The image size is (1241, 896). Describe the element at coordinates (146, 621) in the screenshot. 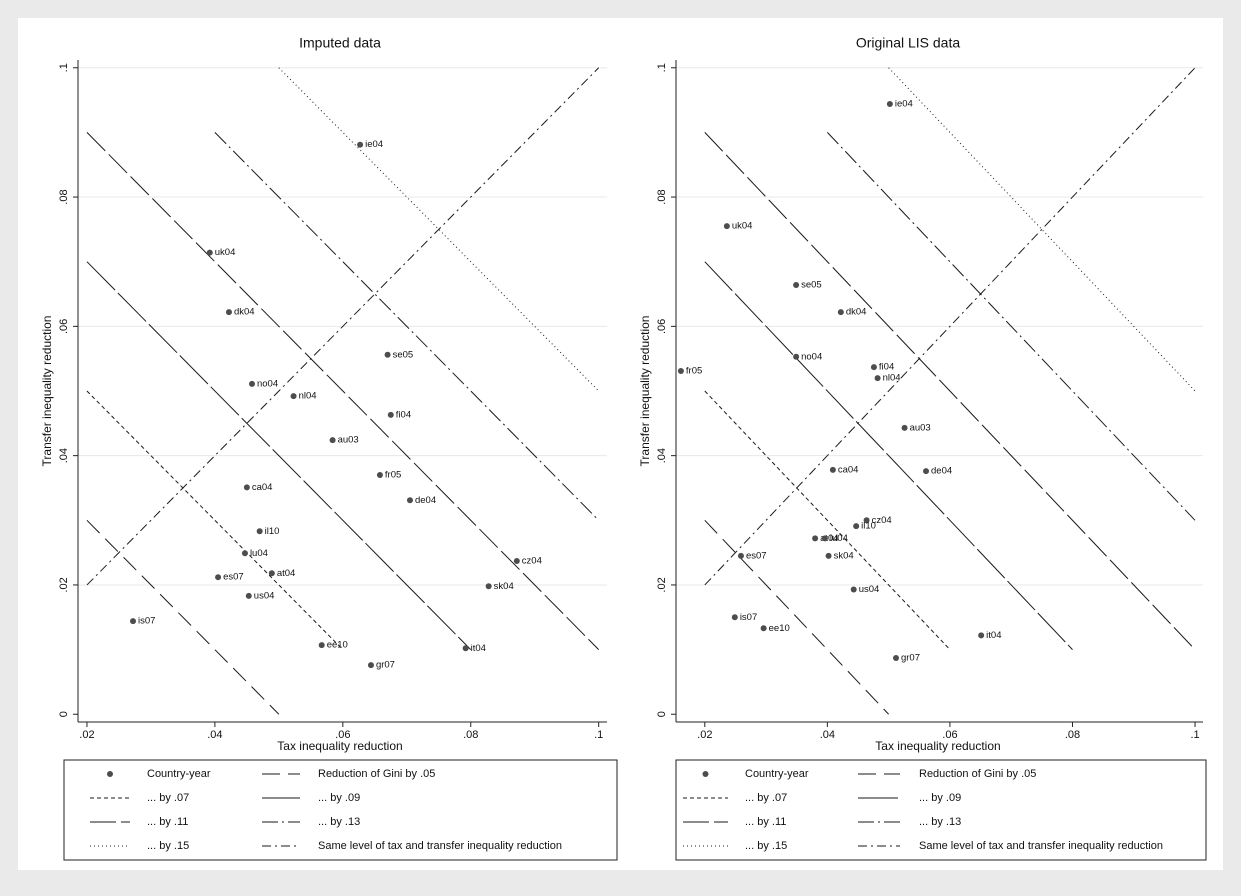

I see `point-label: is07` at that location.